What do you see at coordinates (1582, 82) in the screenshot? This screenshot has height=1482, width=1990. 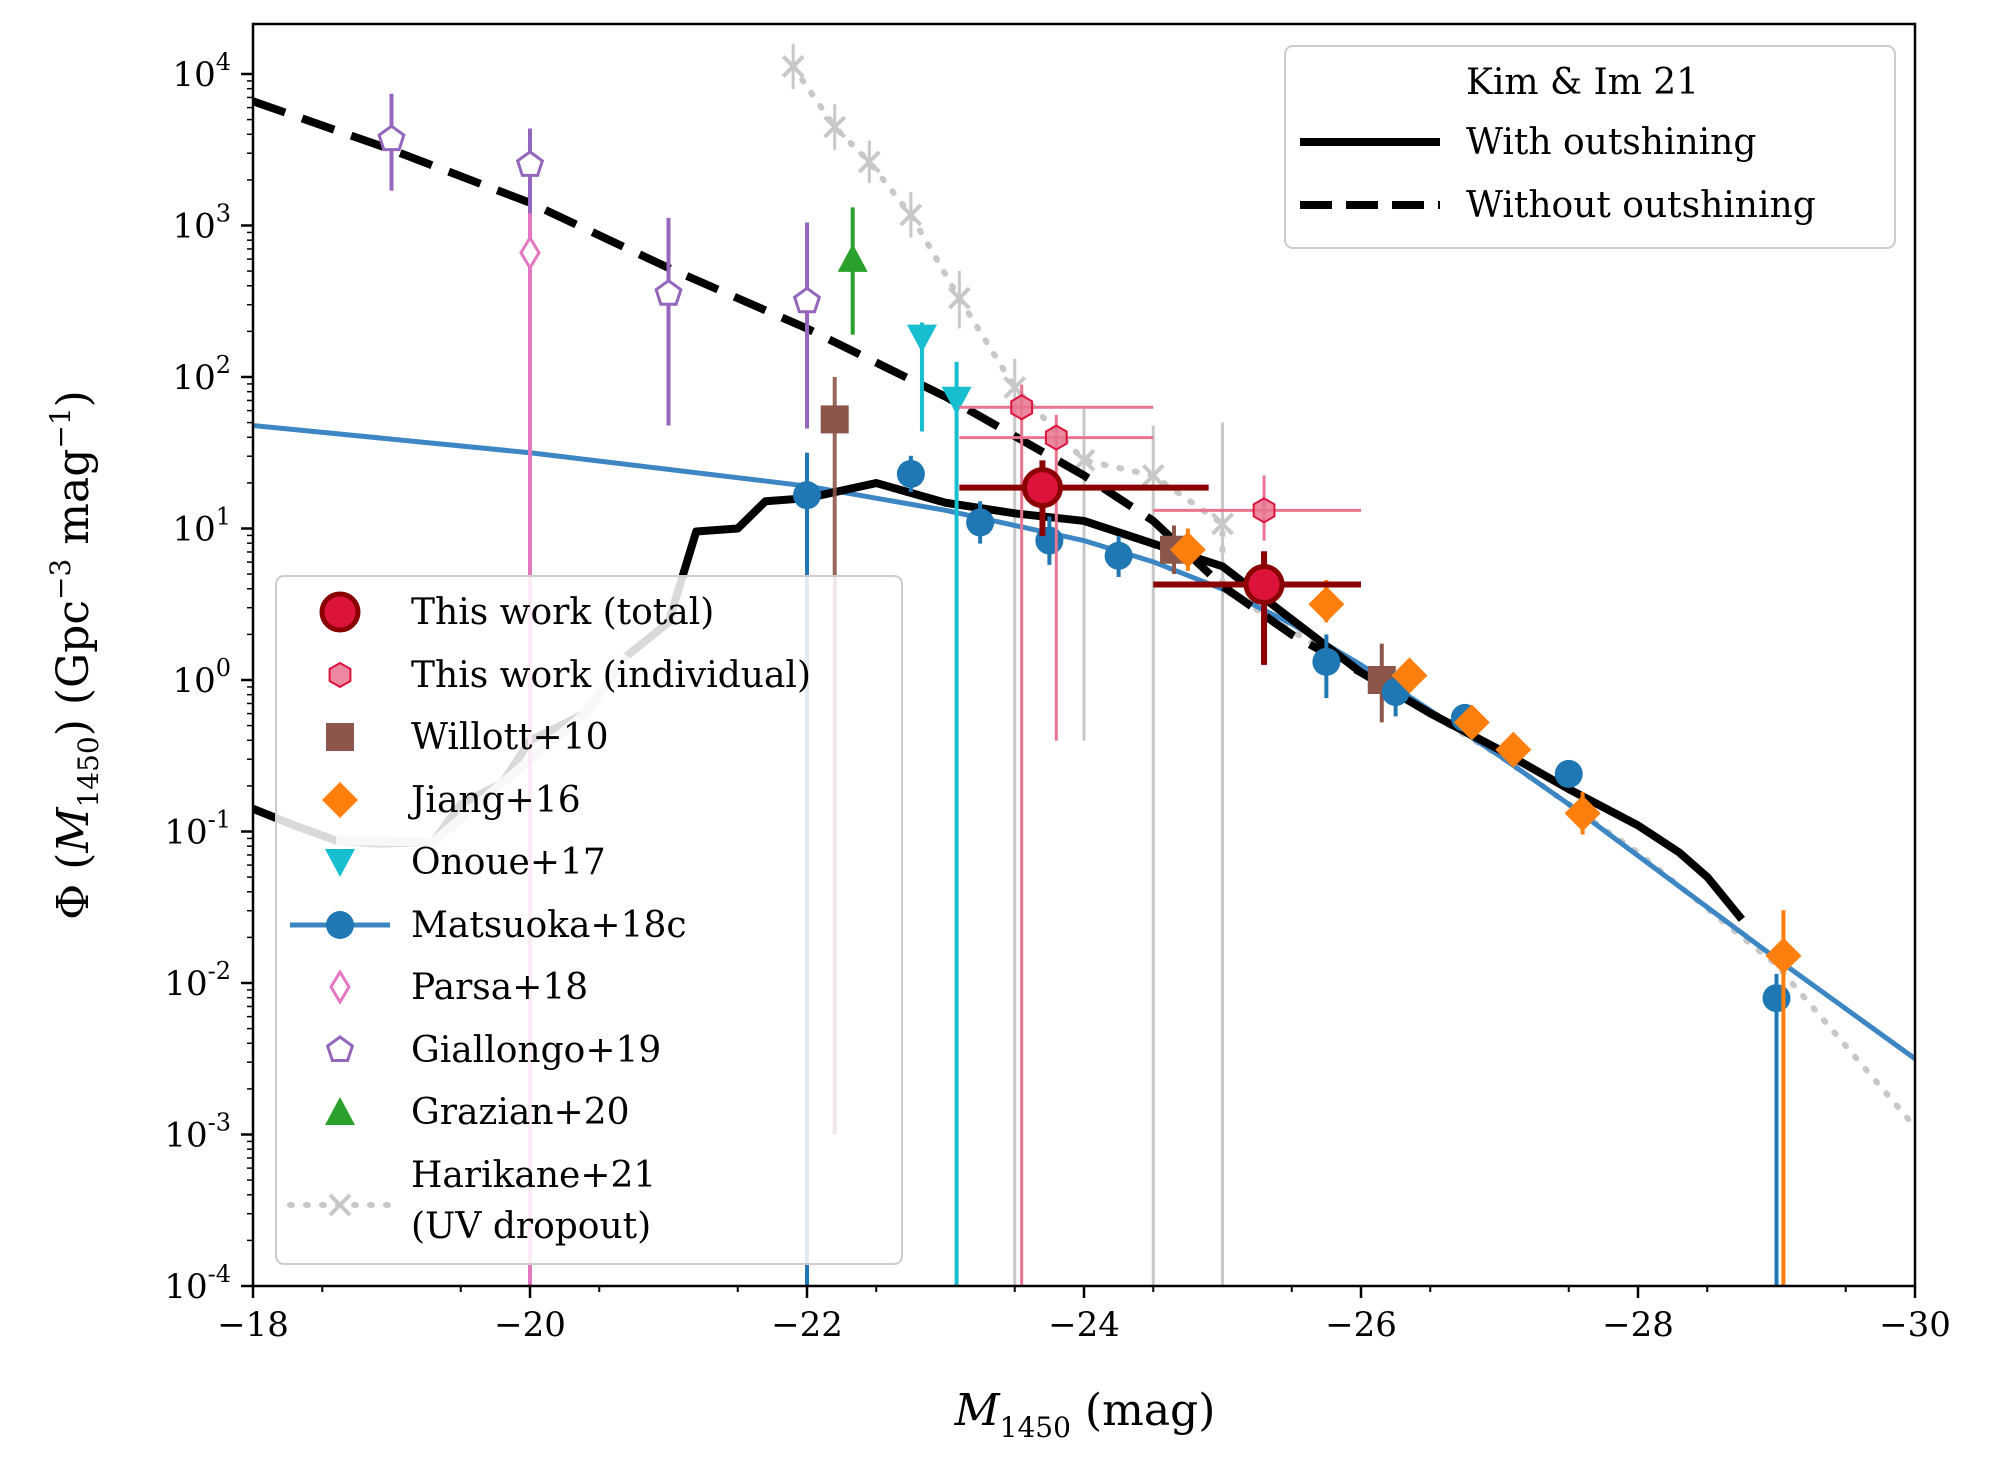 I see `legend-top-title: Kim & Im 21` at bounding box center [1582, 82].